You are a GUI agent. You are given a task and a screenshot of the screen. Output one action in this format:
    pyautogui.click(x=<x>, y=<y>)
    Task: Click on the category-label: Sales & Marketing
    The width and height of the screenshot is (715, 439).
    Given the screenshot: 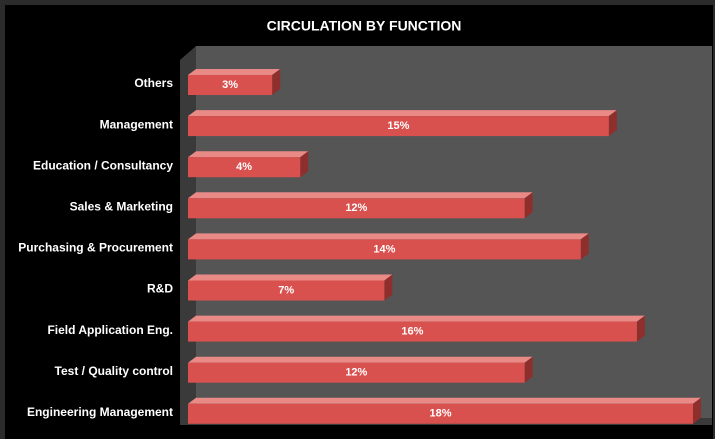 What is the action you would take?
    pyautogui.click(x=121, y=206)
    